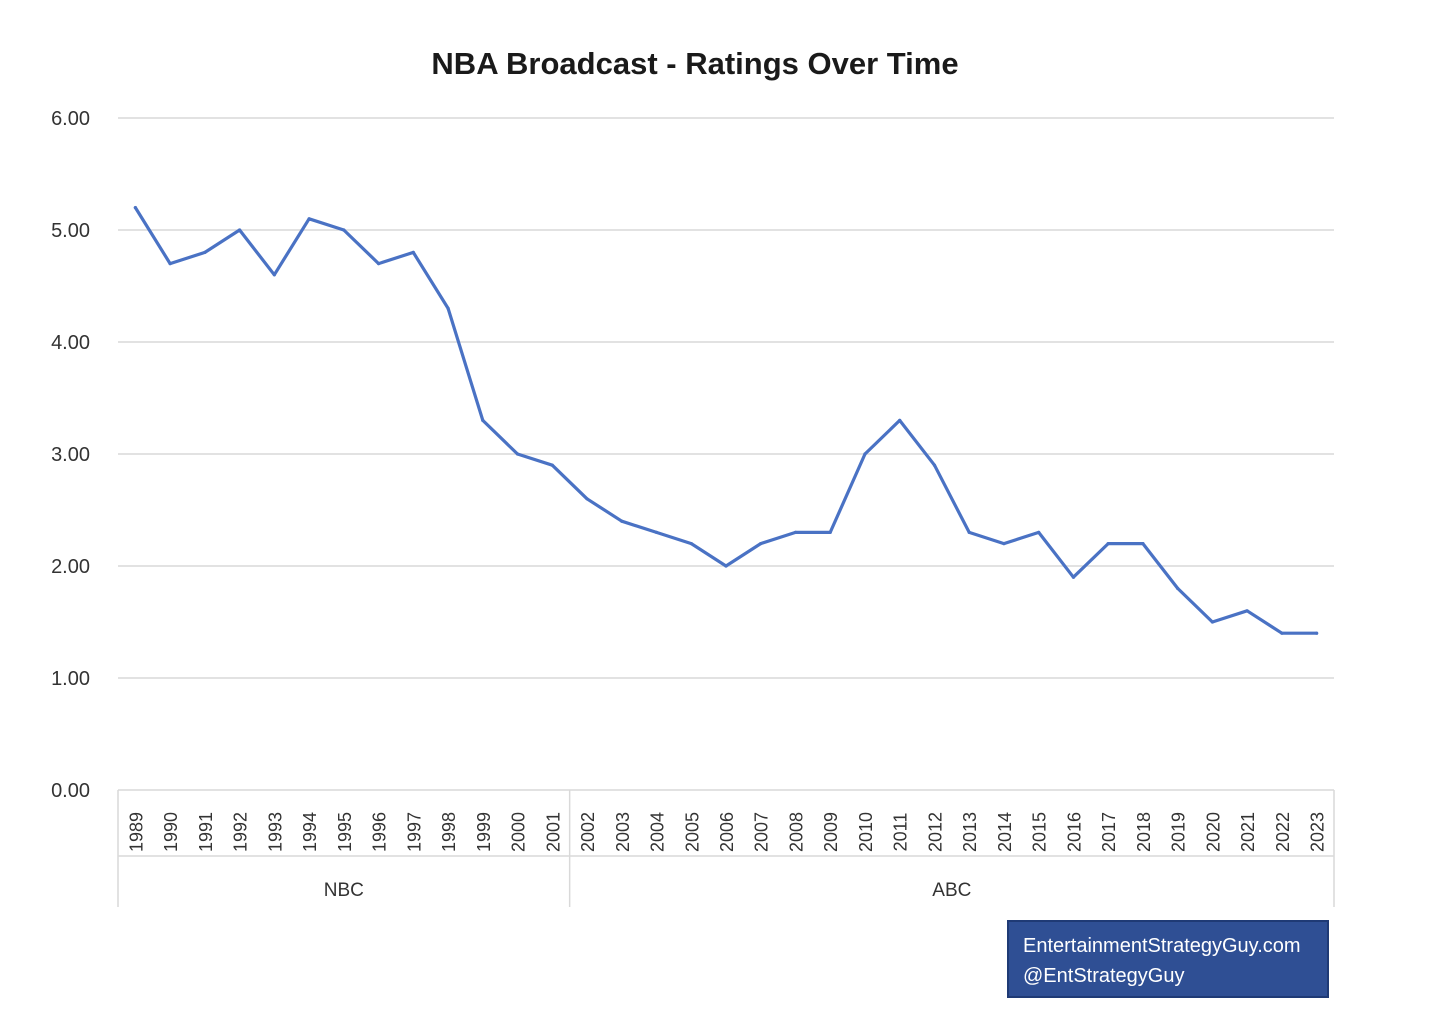 The image size is (1442, 1036). What do you see at coordinates (70, 343) in the screenshot?
I see `y-tick-label-4: 4.00` at bounding box center [70, 343].